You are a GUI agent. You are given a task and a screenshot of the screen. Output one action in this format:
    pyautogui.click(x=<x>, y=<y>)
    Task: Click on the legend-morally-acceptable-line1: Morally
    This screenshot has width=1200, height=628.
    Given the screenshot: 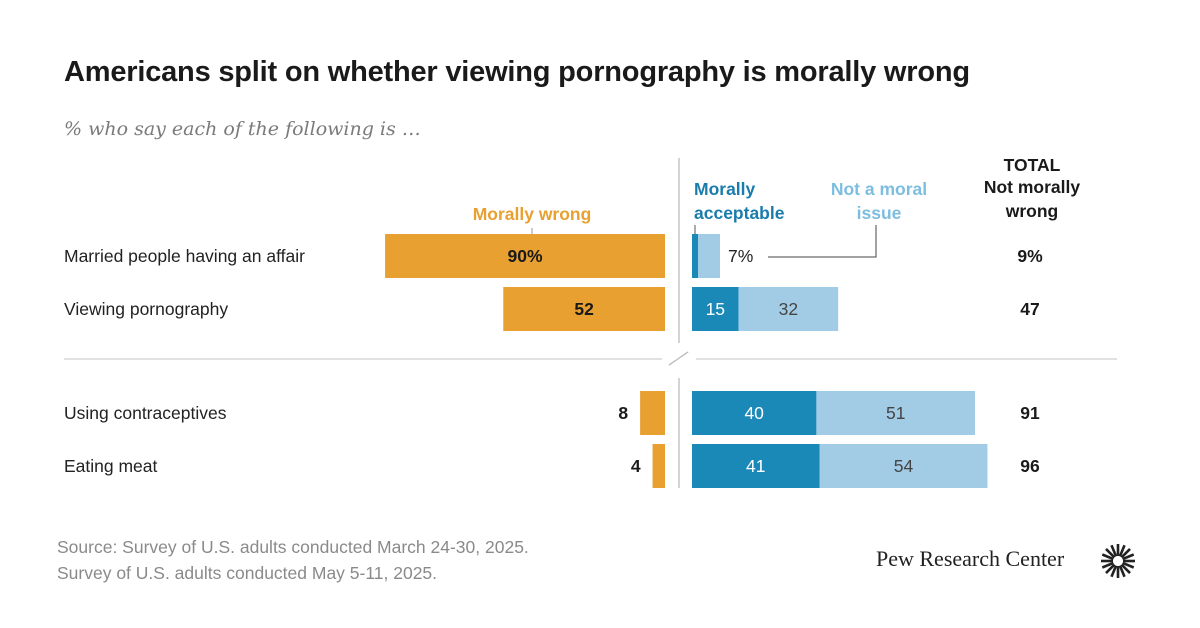 What is the action you would take?
    pyautogui.click(x=725, y=189)
    